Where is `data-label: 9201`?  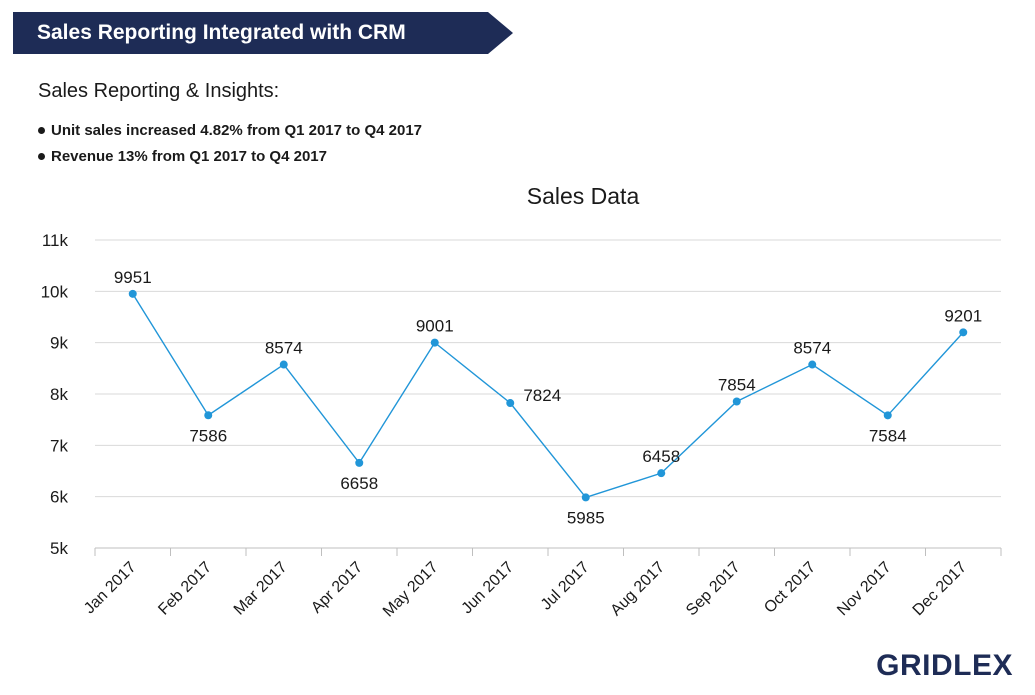 data-label: 9201 is located at coordinates (963, 315).